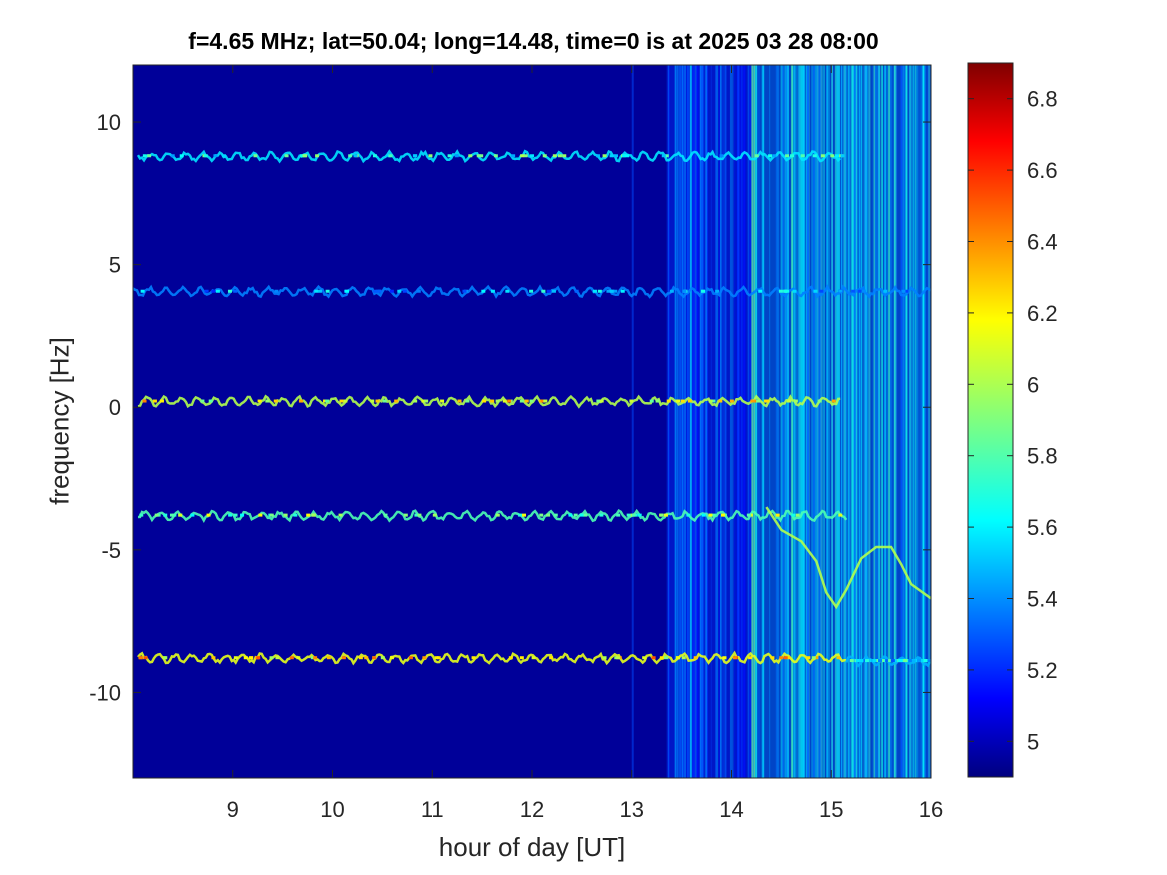 The width and height of the screenshot is (1167, 875). Describe the element at coordinates (332, 809) in the screenshot. I see `x-tick-label: 10` at that location.